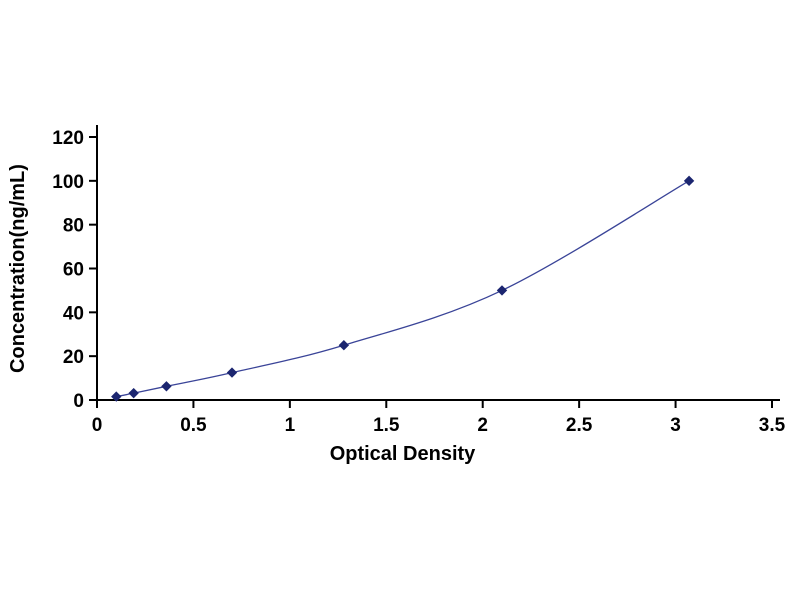 This screenshot has height=600, width=800. Describe the element at coordinates (97, 425) in the screenshot. I see `x-tick-label: 0` at that location.